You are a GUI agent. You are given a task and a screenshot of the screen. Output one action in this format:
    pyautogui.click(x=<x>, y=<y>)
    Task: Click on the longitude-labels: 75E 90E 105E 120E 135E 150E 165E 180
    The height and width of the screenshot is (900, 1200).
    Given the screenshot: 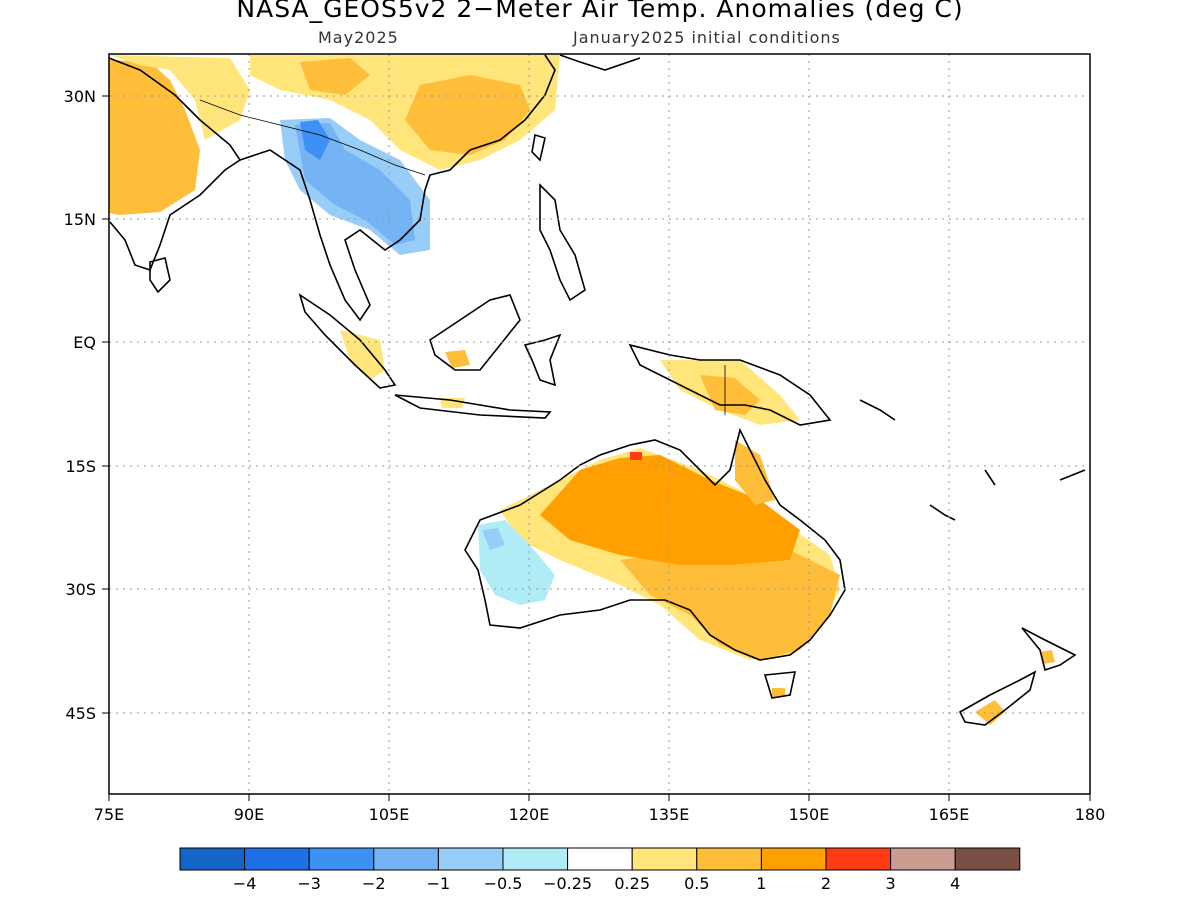 What is the action you would take?
    pyautogui.click(x=600, y=814)
    